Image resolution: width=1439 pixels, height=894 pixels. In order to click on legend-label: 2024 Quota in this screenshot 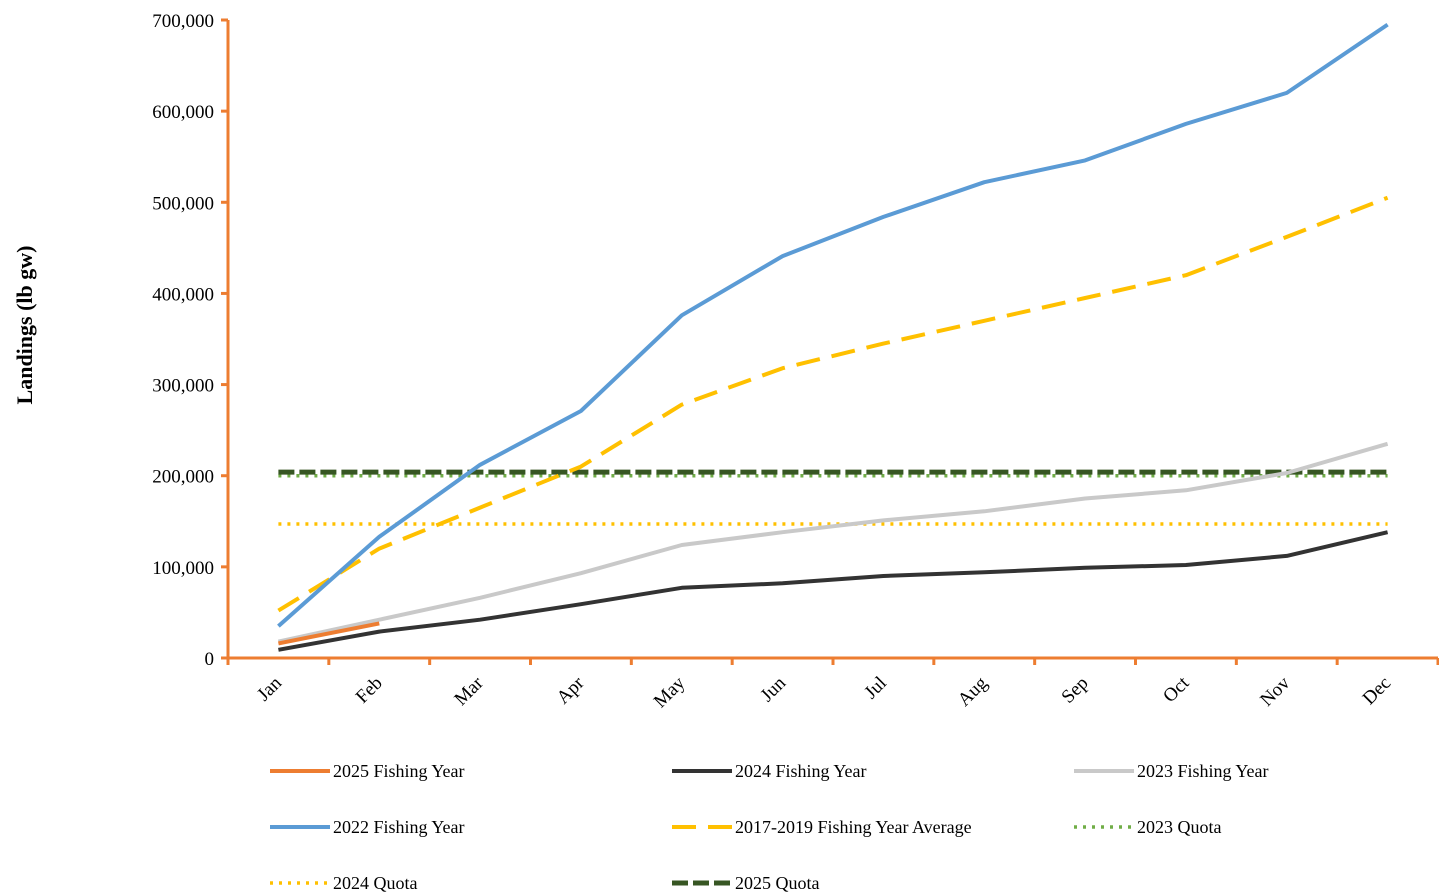, I will do `click(375, 883)`.